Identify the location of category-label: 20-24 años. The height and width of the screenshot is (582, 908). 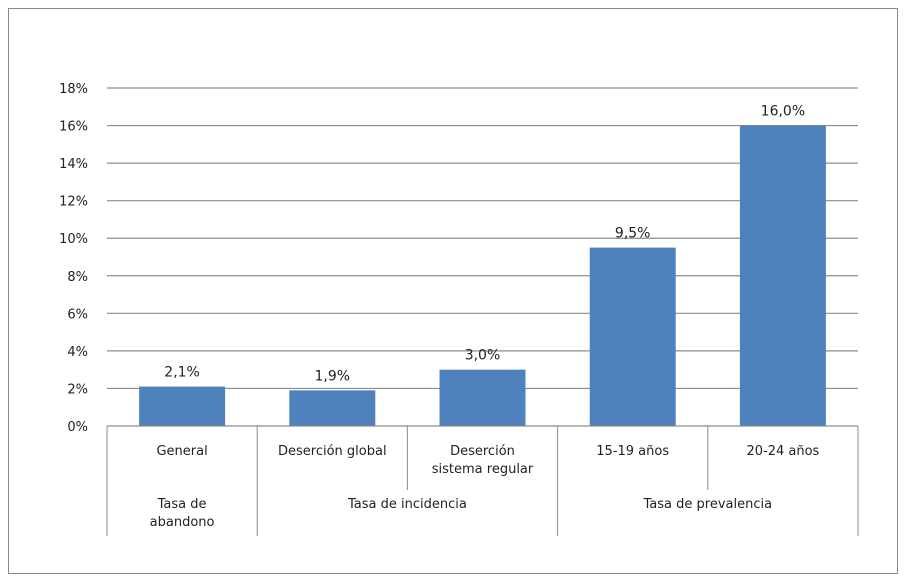
(782, 451).